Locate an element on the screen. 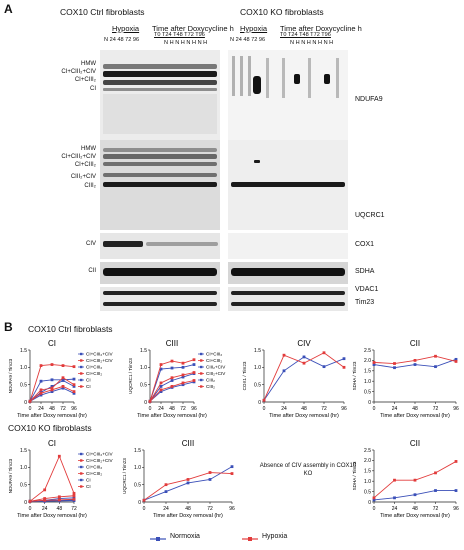 The image size is (464, 550). y-axis-label: SDHA / Tim23 is located at coordinates (354, 475).